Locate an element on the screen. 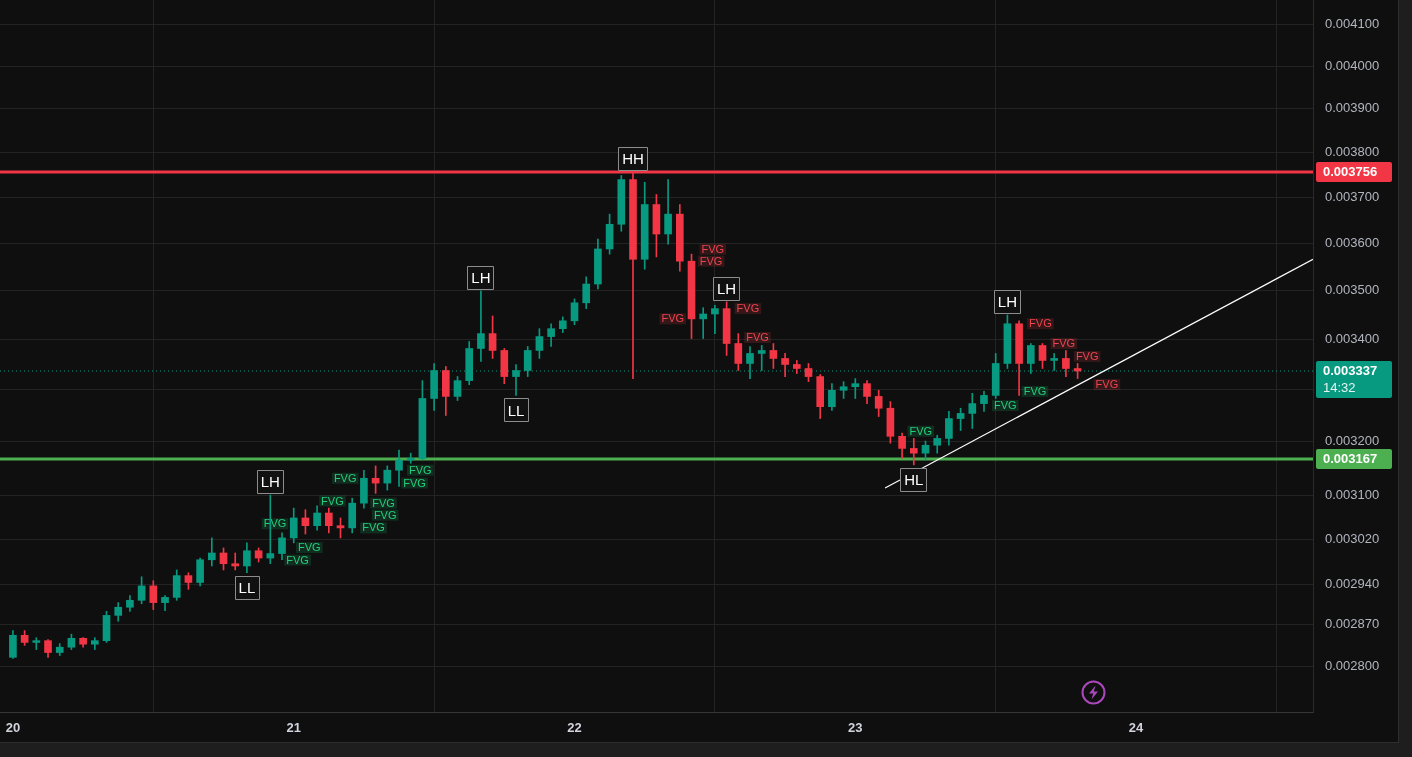 Image resolution: width=1412 pixels, height=757 pixels. x-tick-label: 24 is located at coordinates (1136, 728).